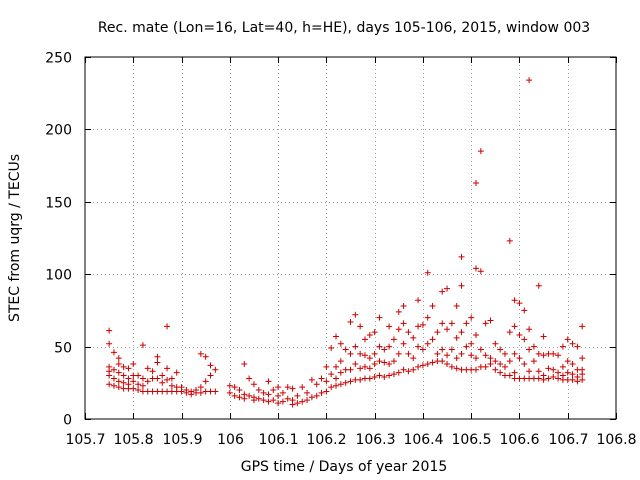  Describe the element at coordinates (568, 440) in the screenshot. I see `x-tick-label: 106.7` at that location.